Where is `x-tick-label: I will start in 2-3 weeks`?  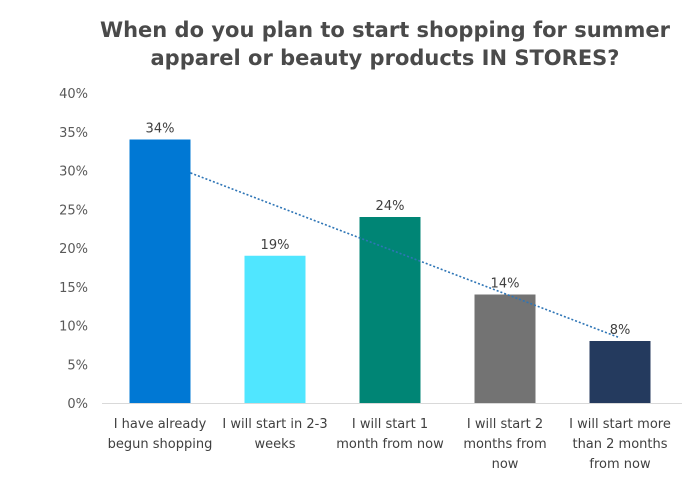
x-tick-label: I will start in 2-3 weeks is located at coordinates (274, 434).